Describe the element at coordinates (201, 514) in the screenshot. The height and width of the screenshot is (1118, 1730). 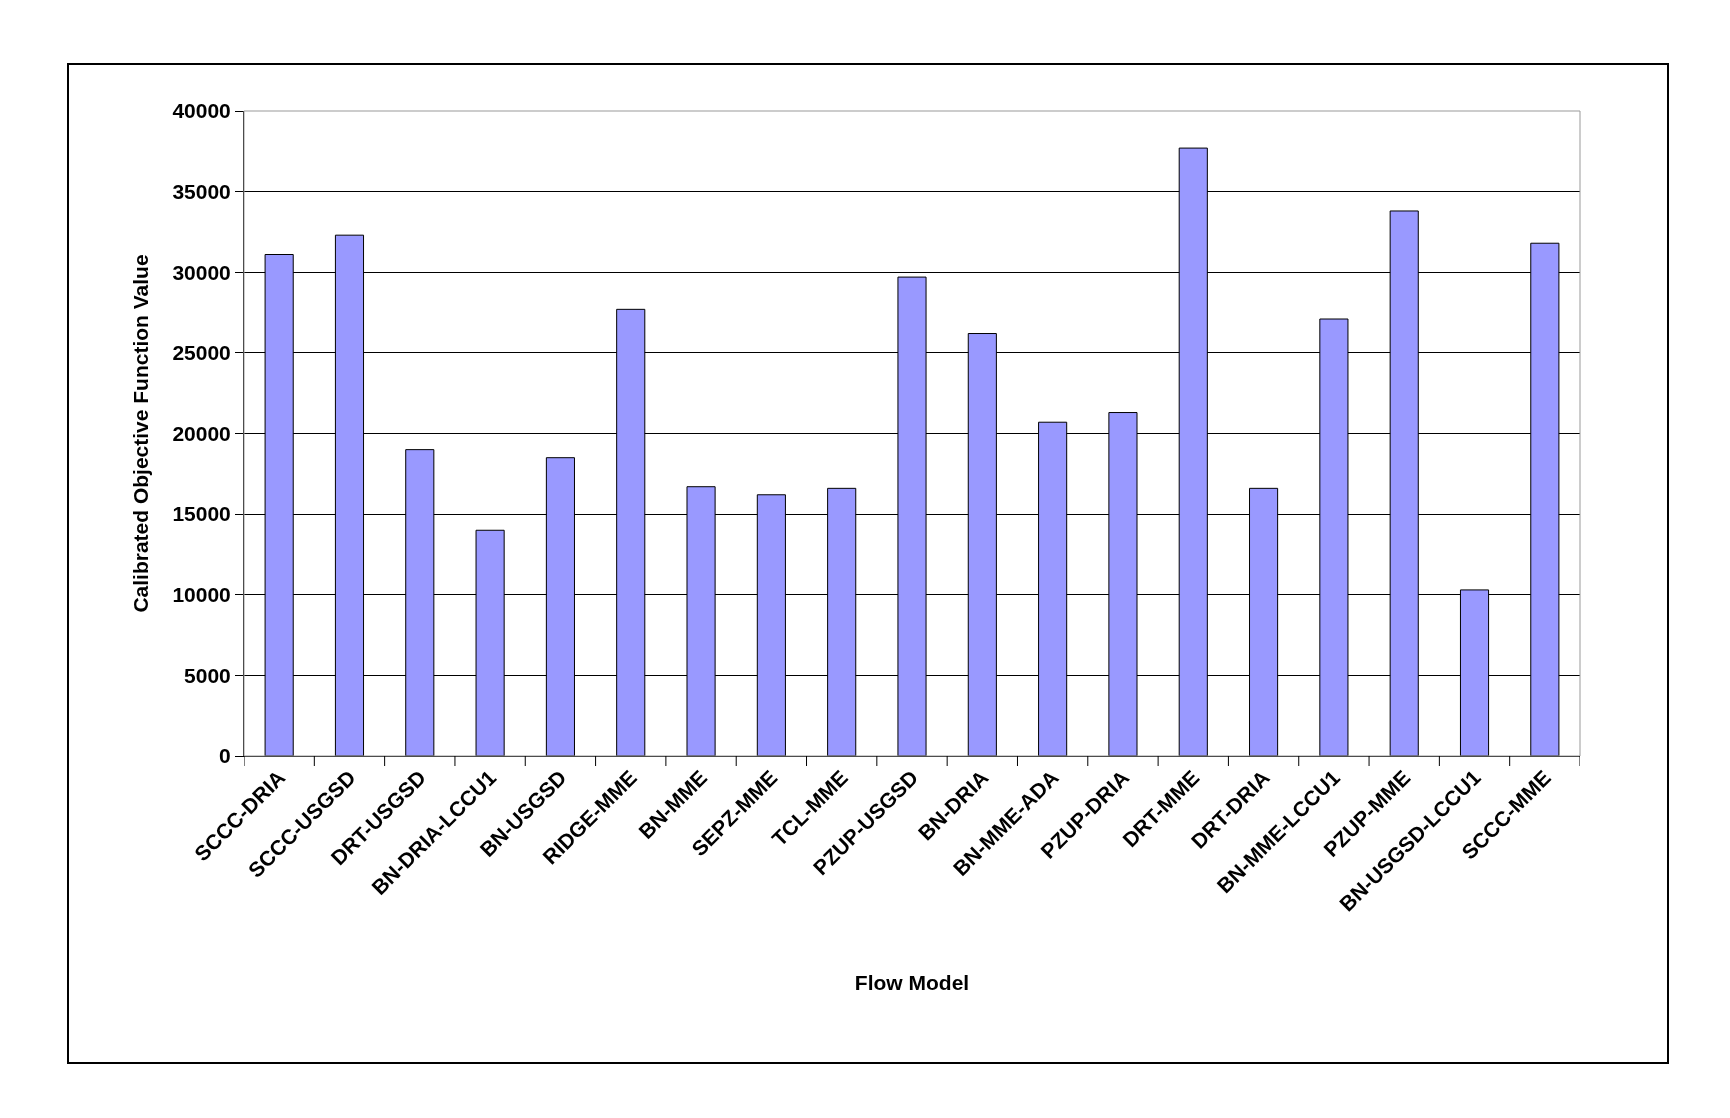
I see `y-tick-label: 15000` at that location.